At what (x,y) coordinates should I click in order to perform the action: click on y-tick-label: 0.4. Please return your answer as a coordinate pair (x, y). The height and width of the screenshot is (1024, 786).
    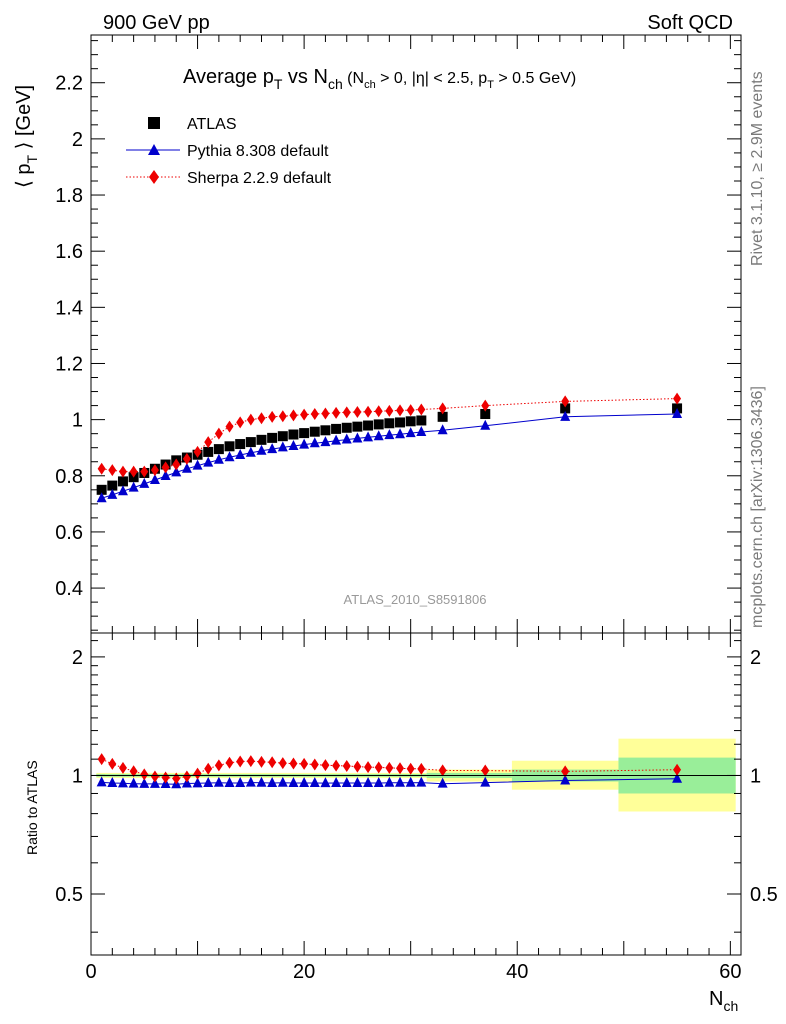
    Looking at the image, I should click on (69, 589).